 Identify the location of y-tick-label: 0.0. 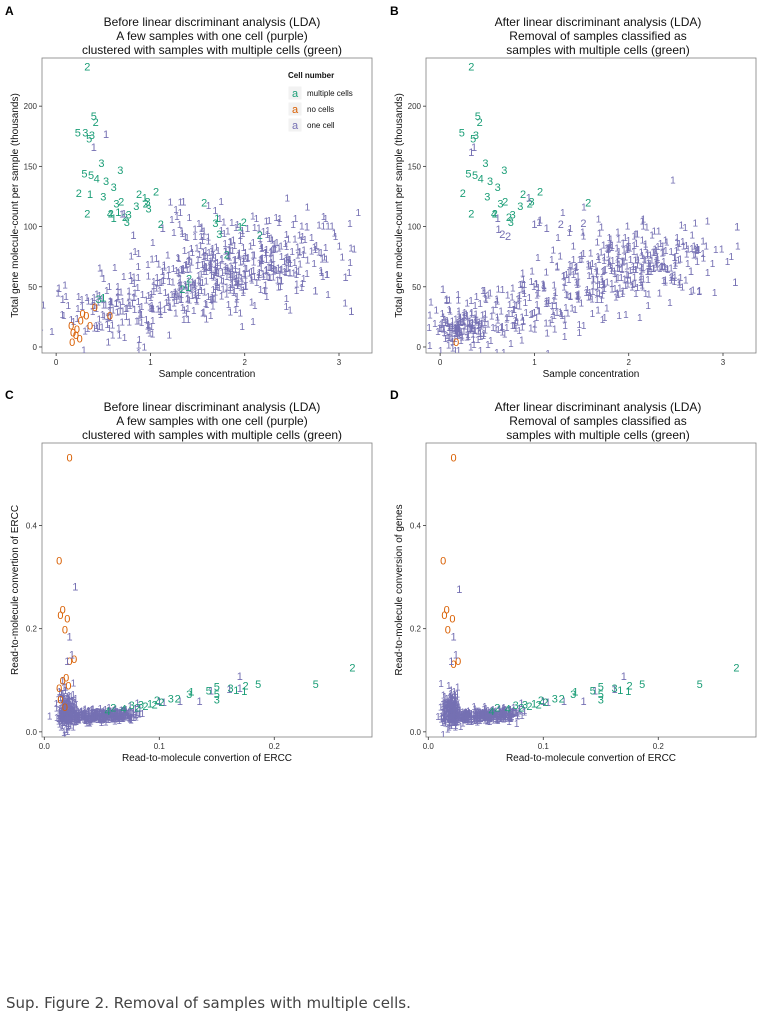
(32, 732).